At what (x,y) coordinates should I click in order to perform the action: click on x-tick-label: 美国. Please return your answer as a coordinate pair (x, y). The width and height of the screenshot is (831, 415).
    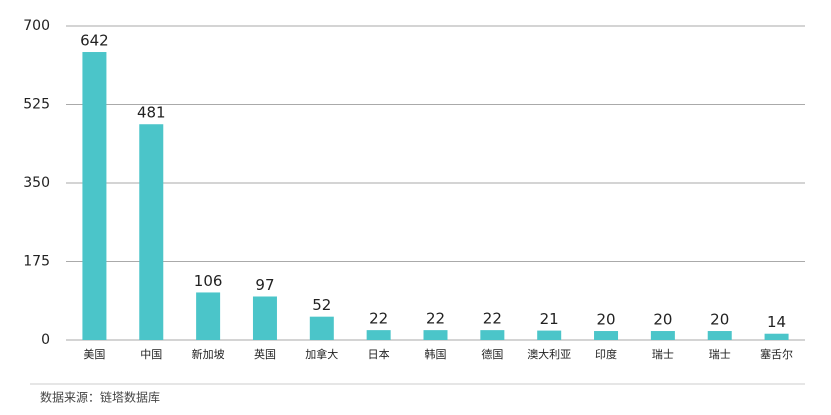
    Looking at the image, I should click on (94, 354).